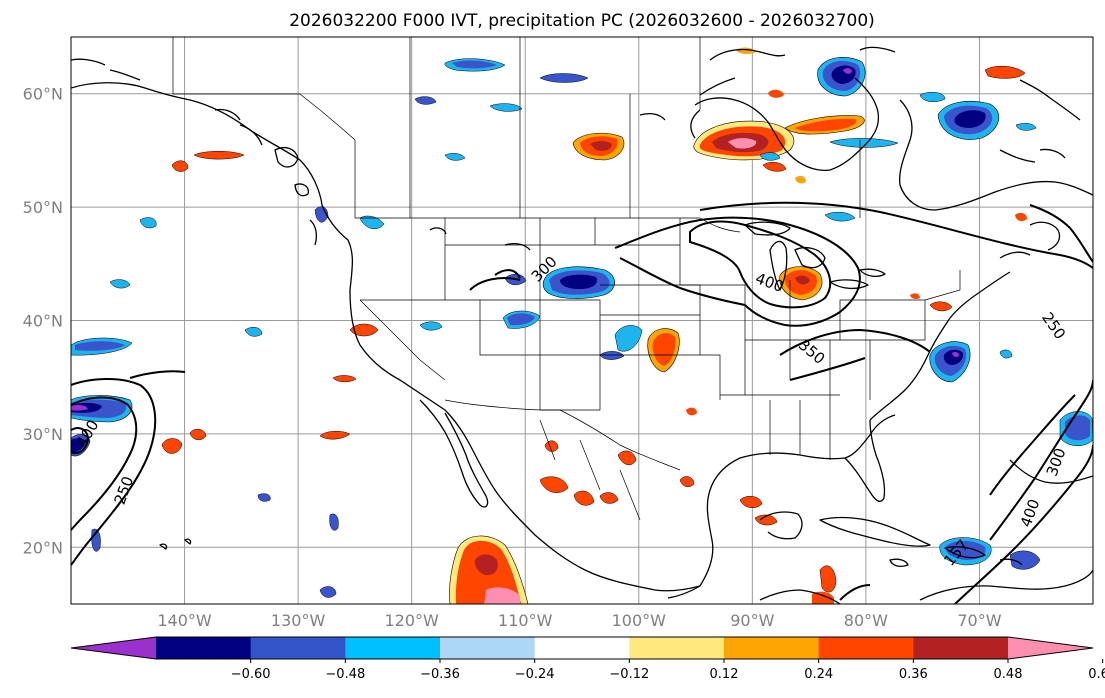 This screenshot has width=1105, height=698. What do you see at coordinates (979, 620) in the screenshot?
I see `lon-label: 70°W` at bounding box center [979, 620].